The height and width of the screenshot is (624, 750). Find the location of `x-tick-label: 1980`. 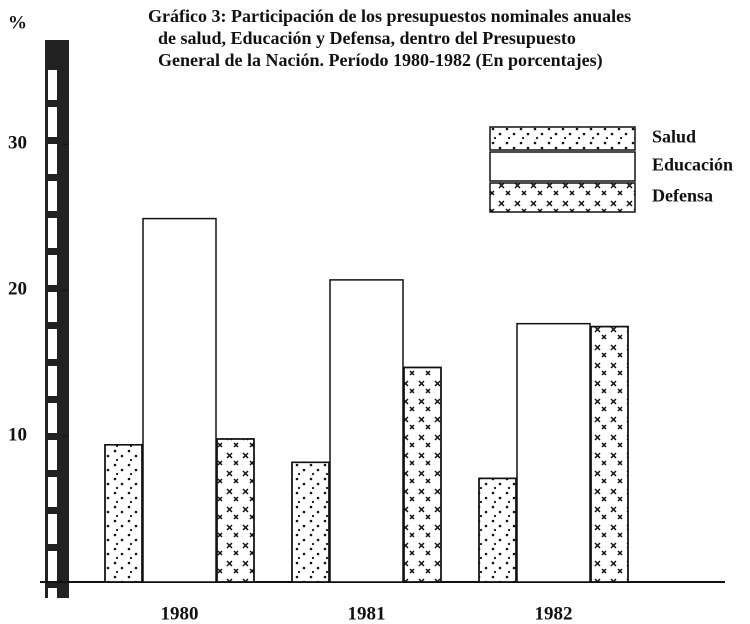

x-tick-label: 1980 is located at coordinates (180, 613).